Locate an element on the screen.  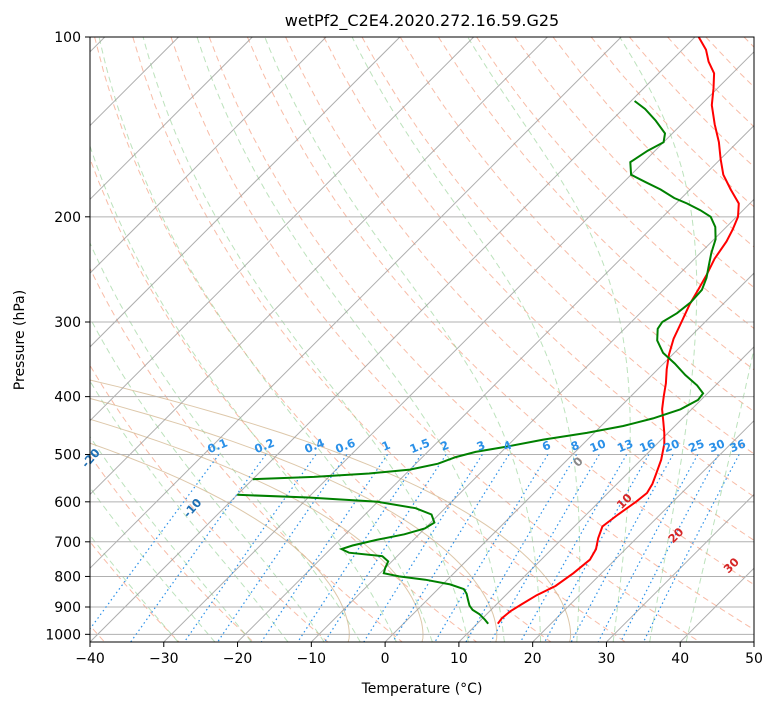
mixing-ratio-label: 25 is located at coordinates (696, 445).